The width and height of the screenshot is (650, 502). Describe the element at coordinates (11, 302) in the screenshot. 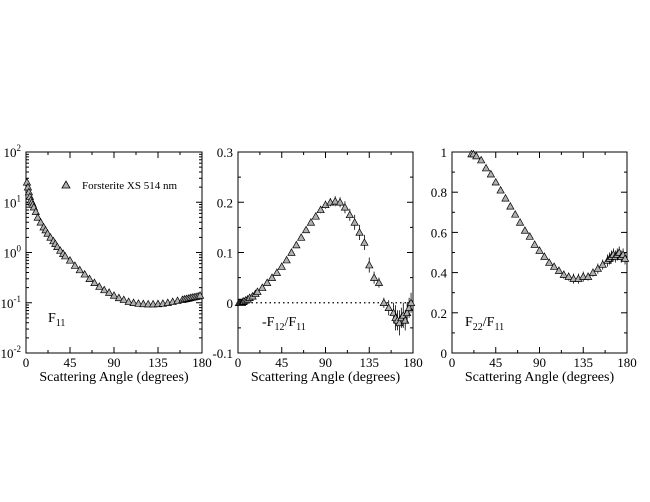

I see `y-tick-label: 10⁻¹` at that location.